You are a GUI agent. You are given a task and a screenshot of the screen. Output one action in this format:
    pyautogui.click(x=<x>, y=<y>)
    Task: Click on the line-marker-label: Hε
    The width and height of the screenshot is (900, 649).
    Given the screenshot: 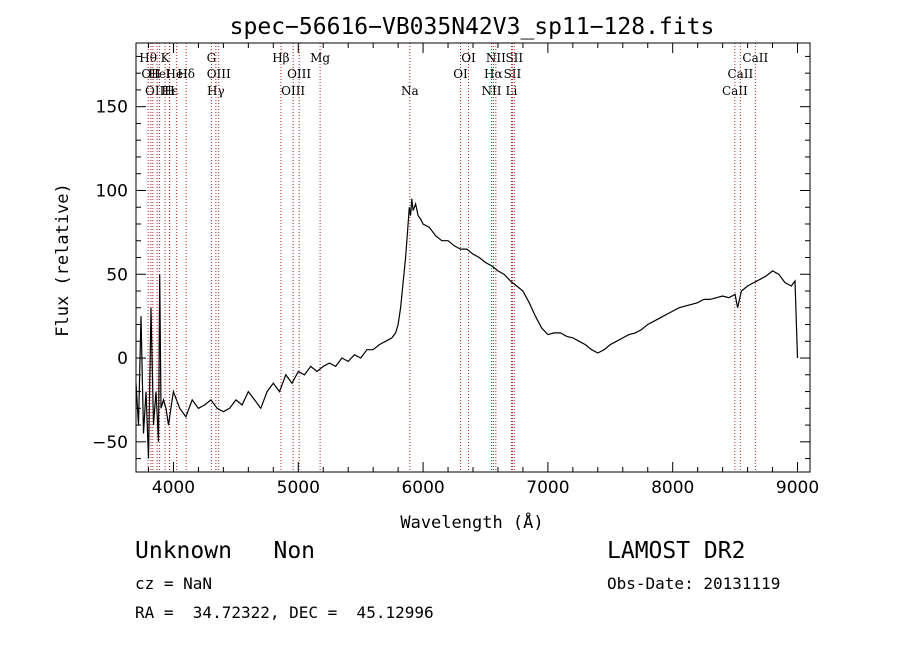 What is the action you would take?
    pyautogui.click(x=169, y=91)
    